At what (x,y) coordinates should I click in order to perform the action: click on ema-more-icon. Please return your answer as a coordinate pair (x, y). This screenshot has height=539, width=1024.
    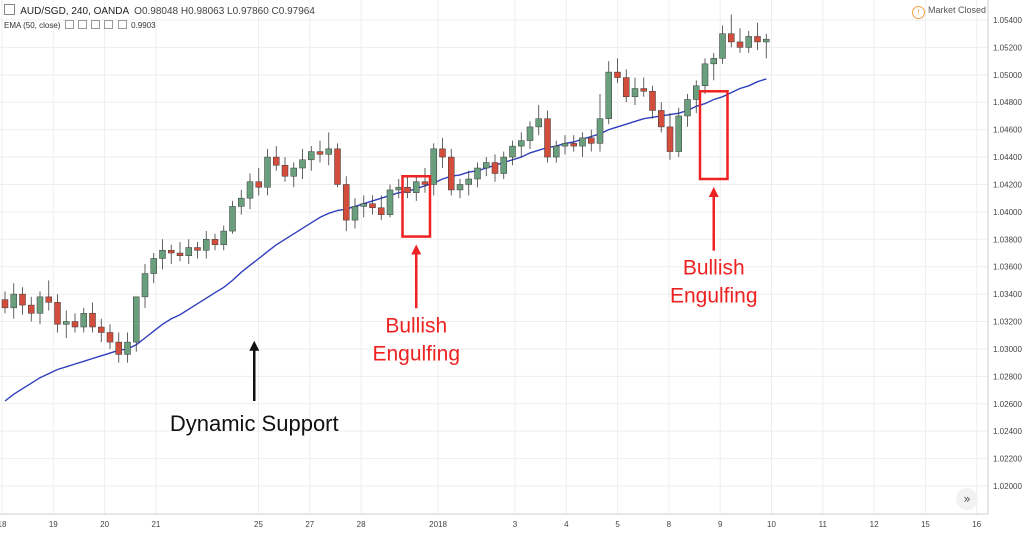
    Looking at the image, I should click on (122, 24).